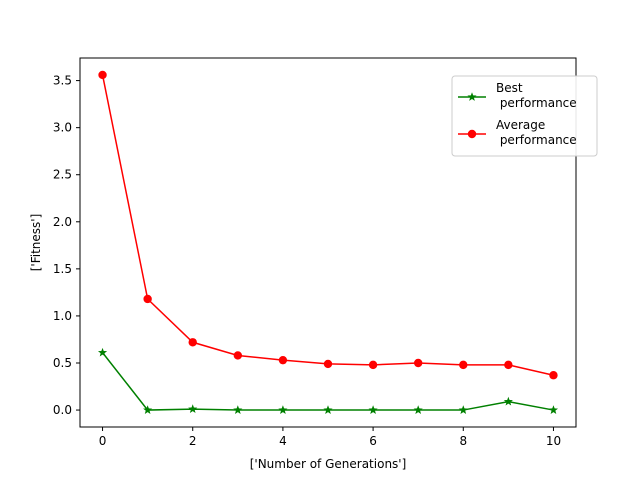  What do you see at coordinates (553, 441) in the screenshot?
I see `x-tick-label: 10` at bounding box center [553, 441].